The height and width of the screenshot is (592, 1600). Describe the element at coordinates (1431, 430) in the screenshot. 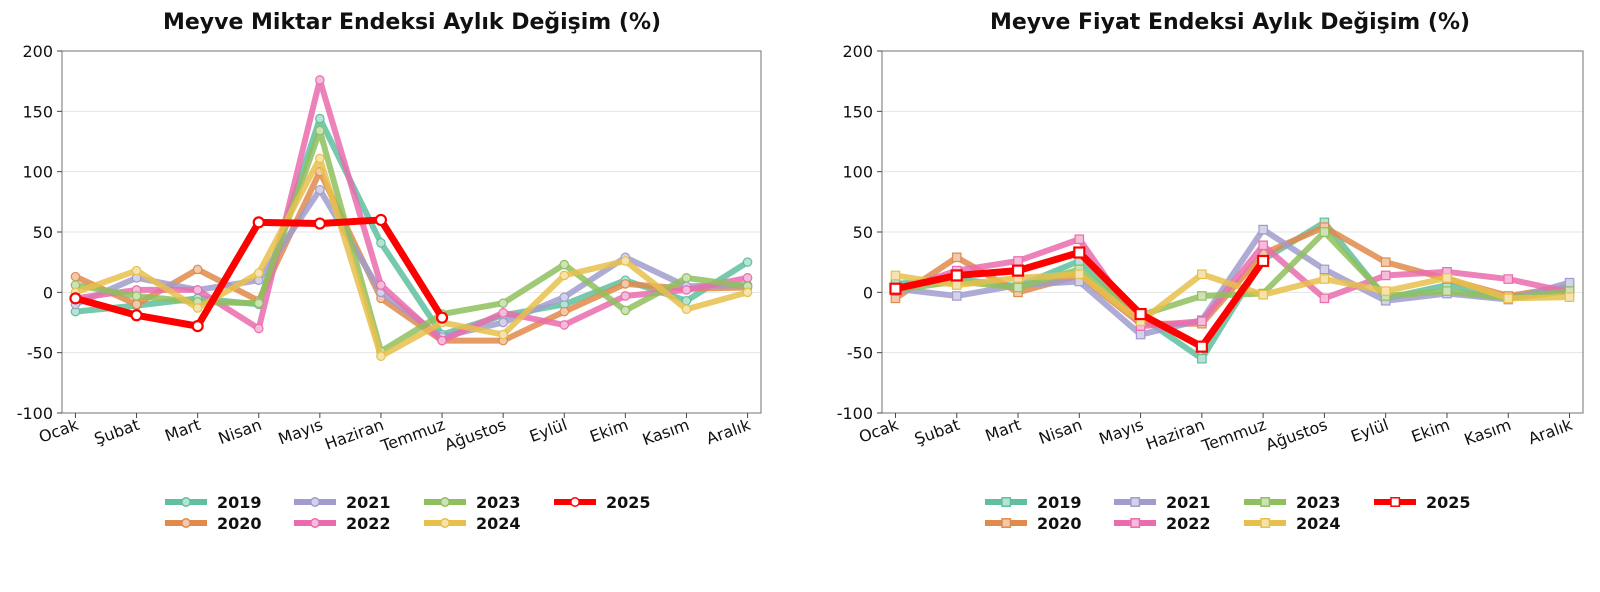

I see `x-tick-label: Ekim` at that location.